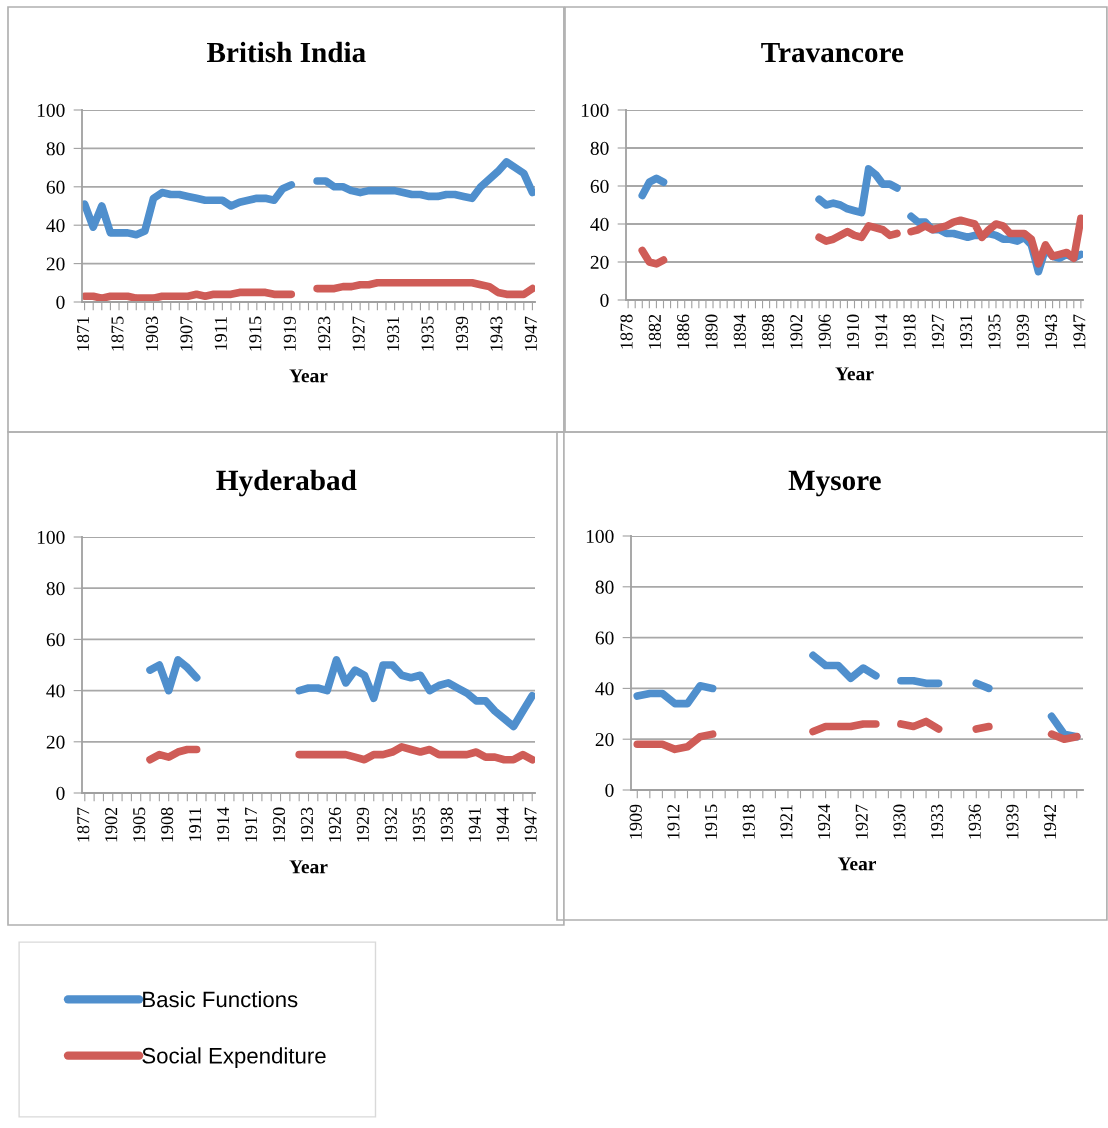 The height and width of the screenshot is (1128, 1108). Describe the element at coordinates (853, 331) in the screenshot. I see `x-tick-label: 1910` at that location.